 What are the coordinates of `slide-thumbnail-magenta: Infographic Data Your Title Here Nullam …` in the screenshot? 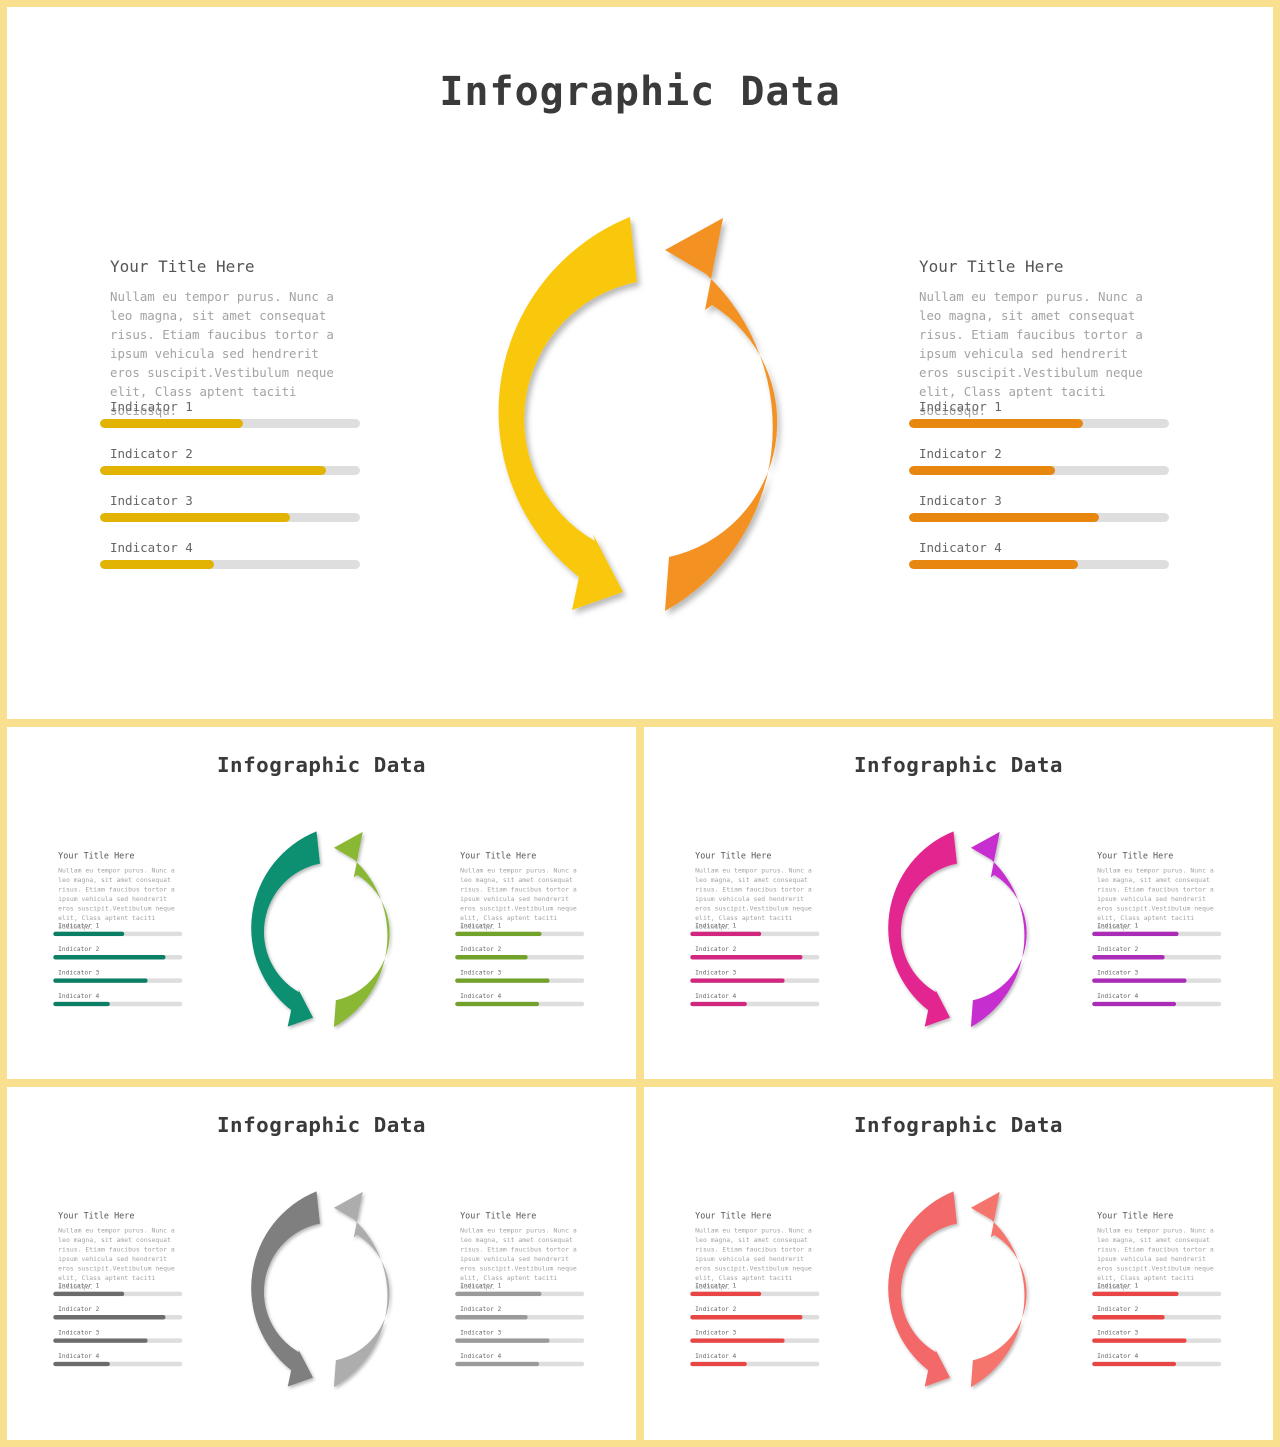 It's located at (958, 903).